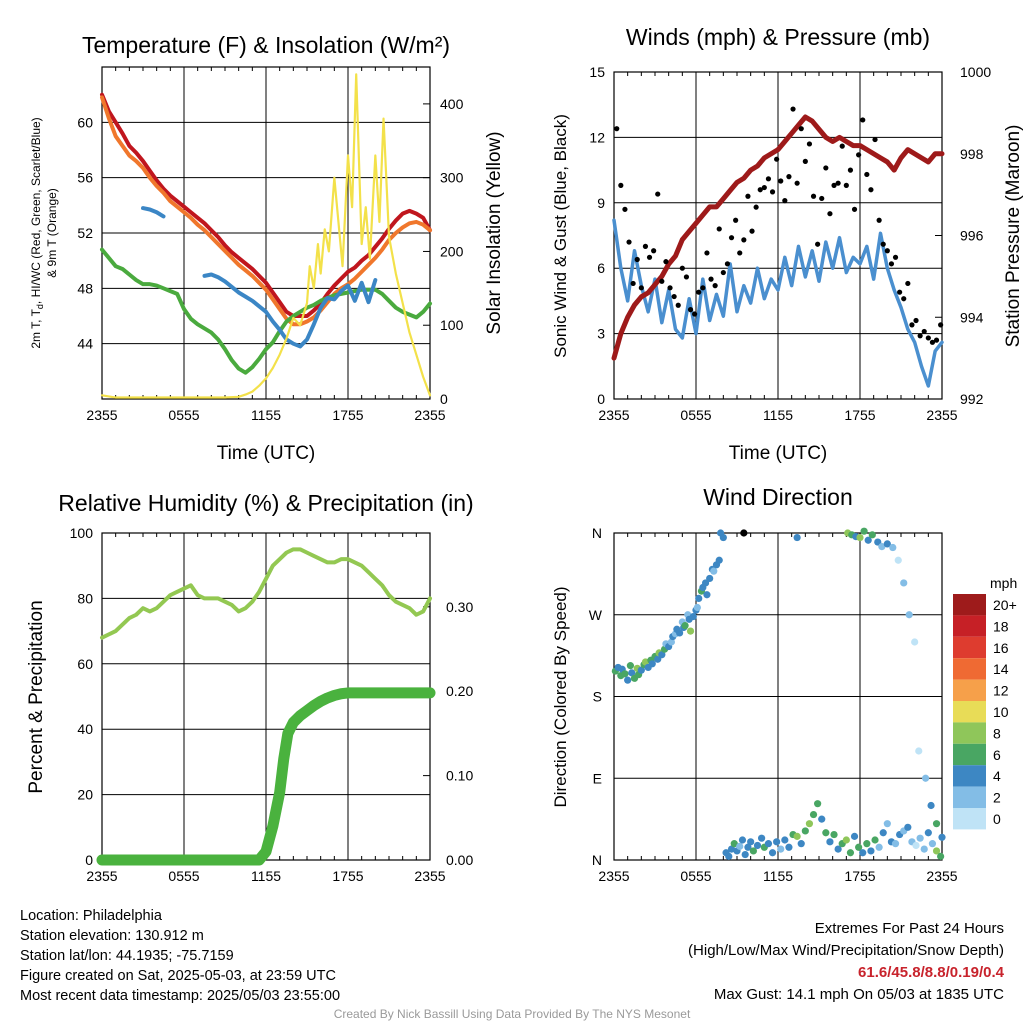 Image resolution: width=1024 pixels, height=1024 pixels. What do you see at coordinates (36, 328) in the screenshot?
I see `temp-ylabel-part: 2m T, T` at bounding box center [36, 328].